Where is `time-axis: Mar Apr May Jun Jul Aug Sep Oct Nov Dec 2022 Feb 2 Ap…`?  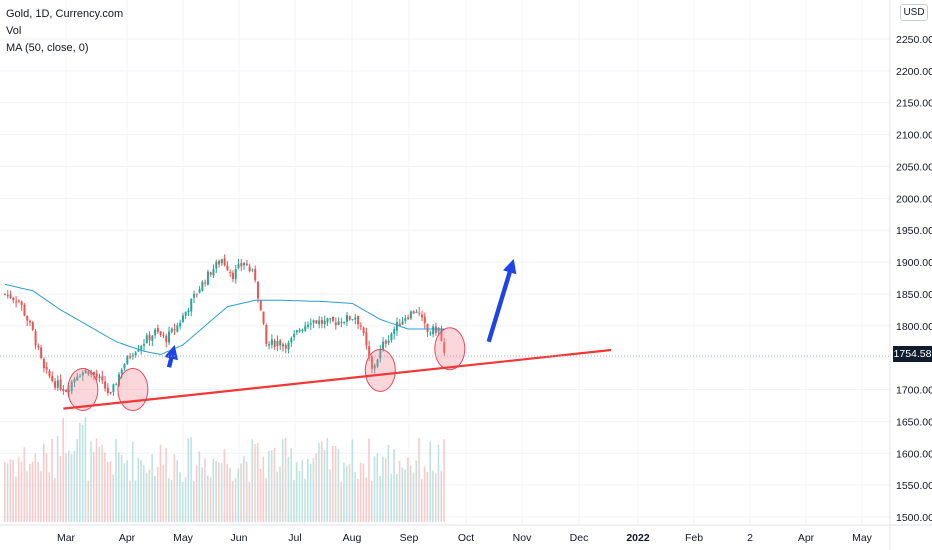
time-axis: Mar Apr May Jun Jul Aug Sep Oct Nov Dec 2022 Feb 2 Ap… is located at coordinates (465, 538).